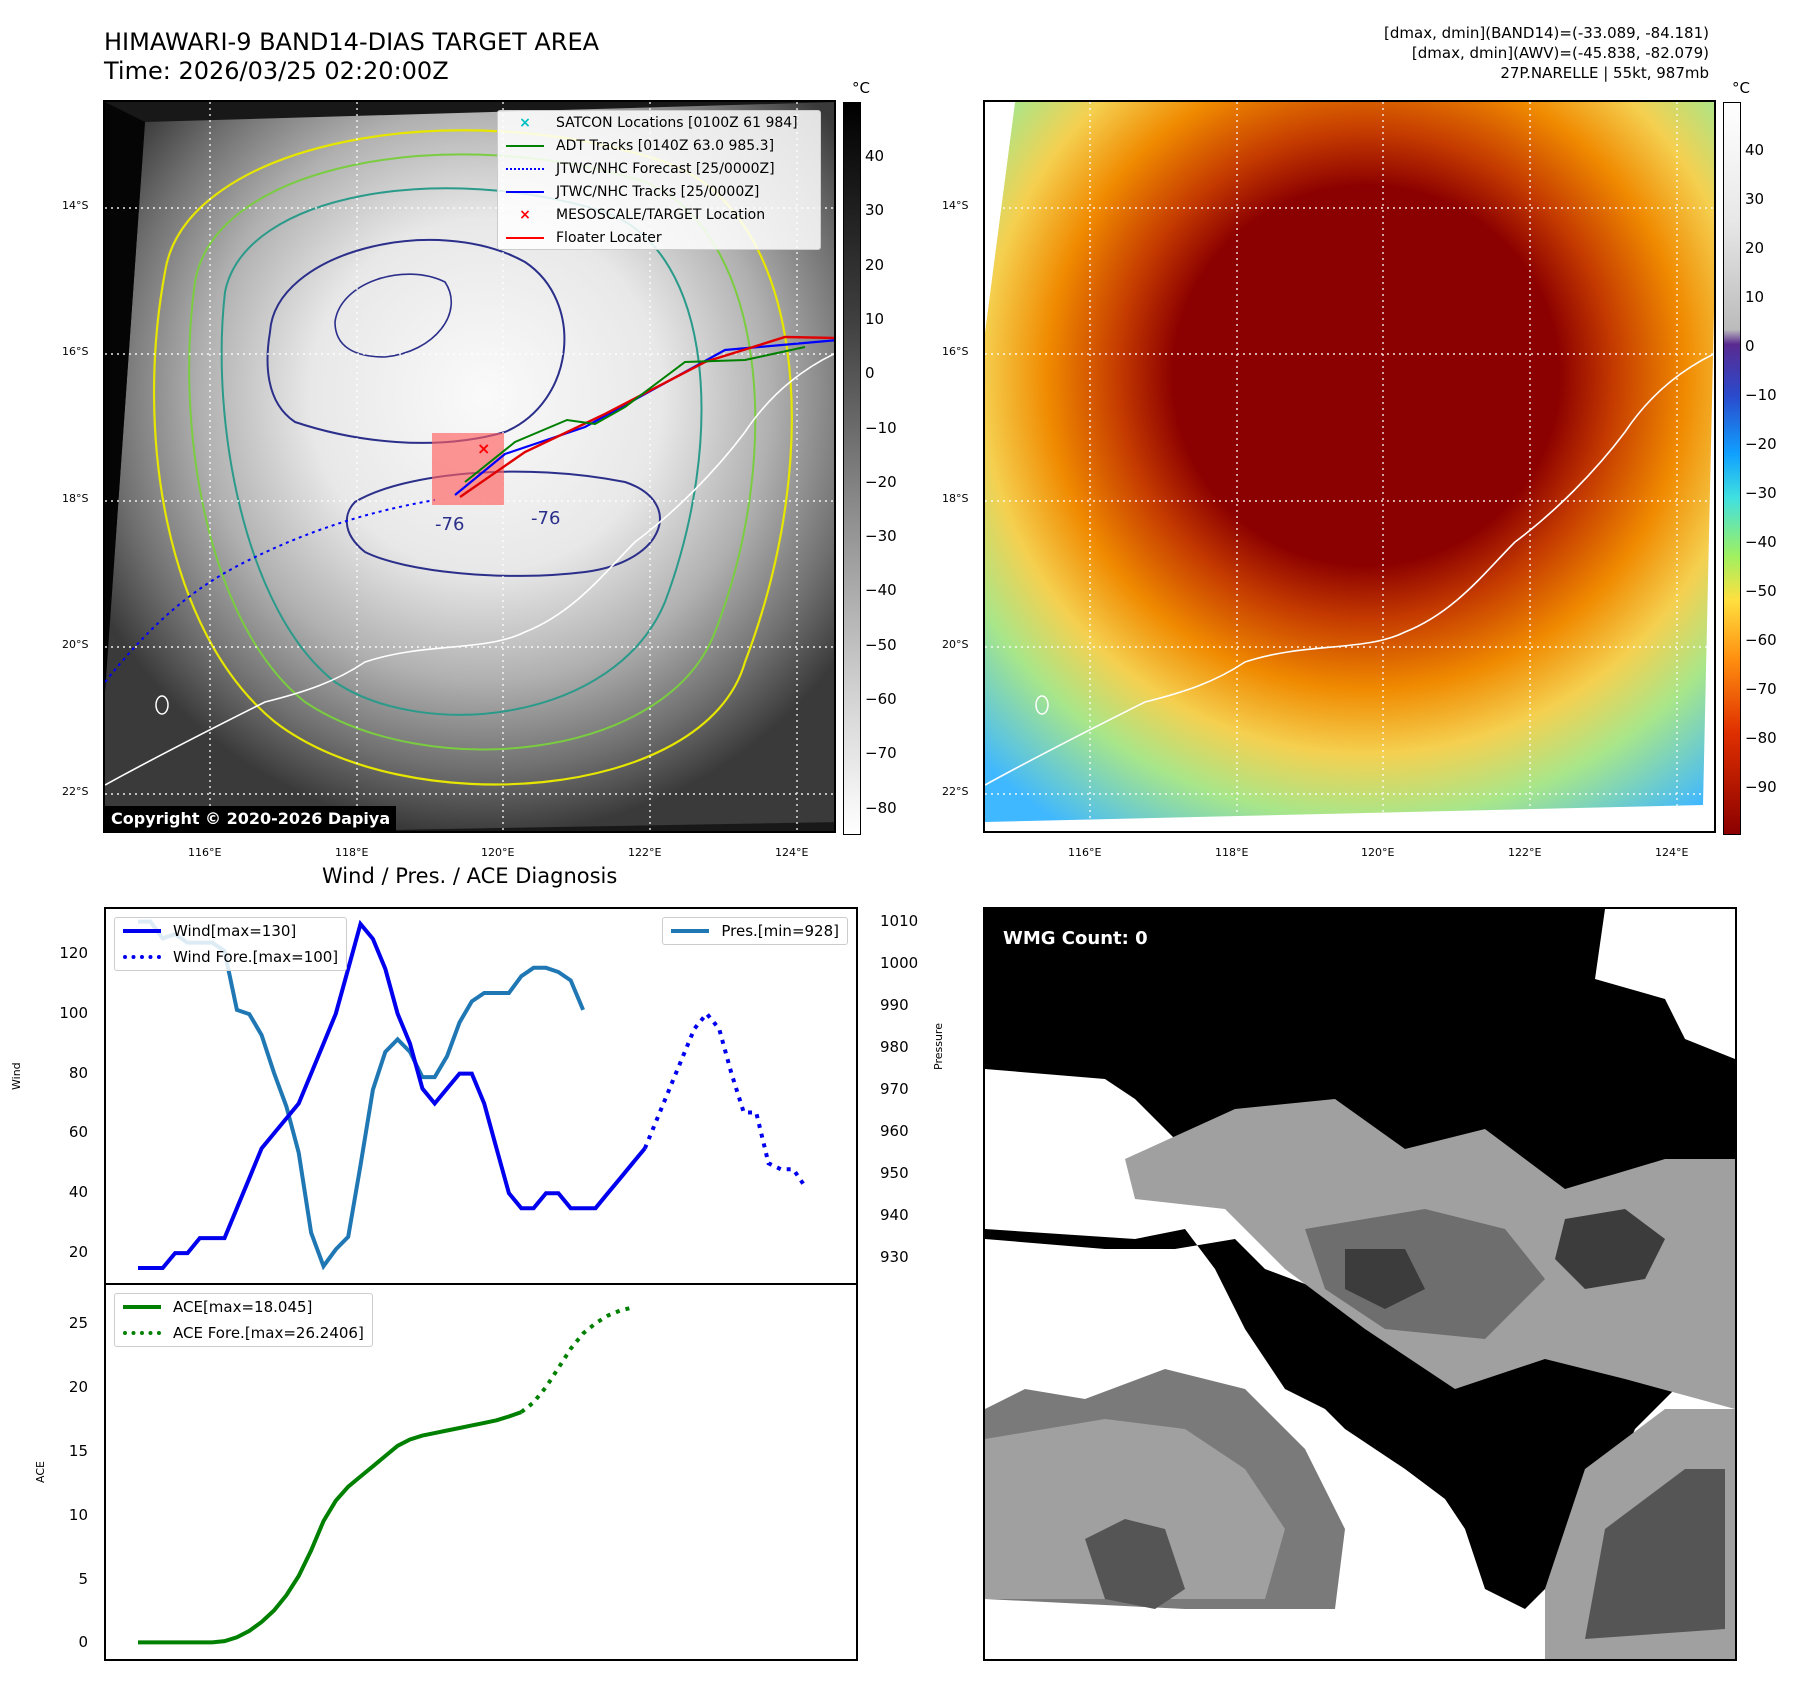 Image resolution: width=1797 pixels, height=1690 pixels. I want to click on colorbar-right-tick: −50, so click(1761, 591).